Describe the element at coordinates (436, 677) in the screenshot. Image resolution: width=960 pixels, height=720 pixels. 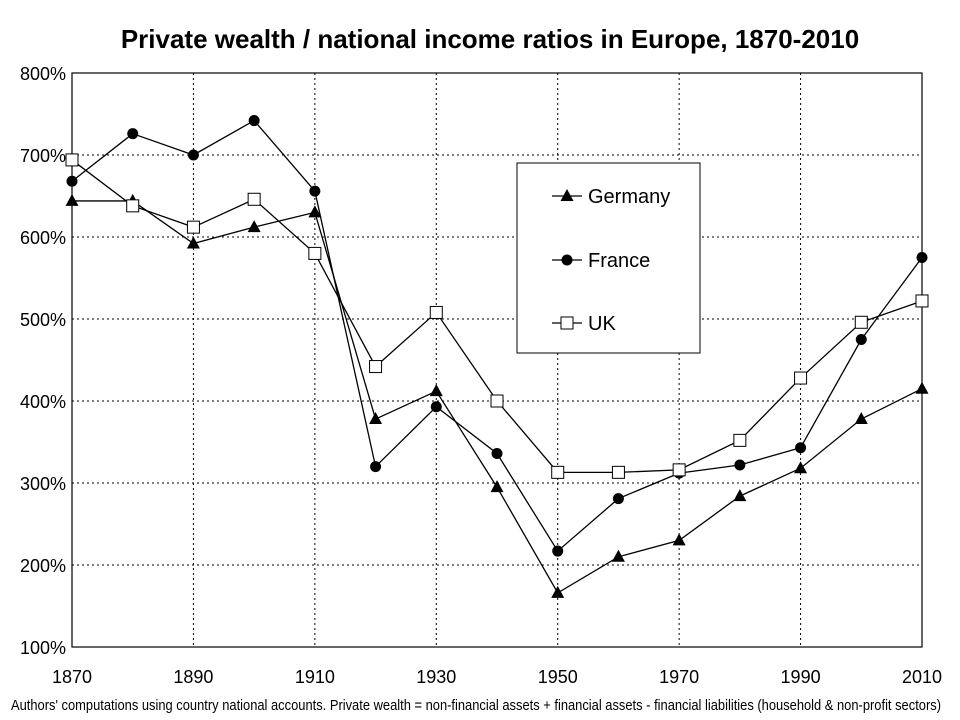
I see `x-tick-label: 1930` at that location.